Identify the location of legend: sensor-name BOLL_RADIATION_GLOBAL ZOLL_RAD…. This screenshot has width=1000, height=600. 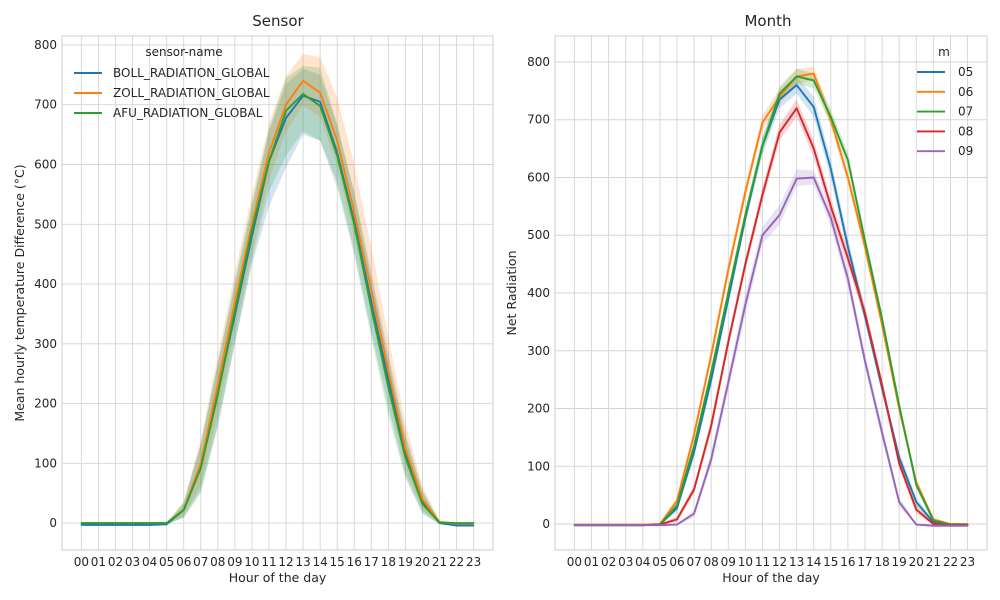
(172, 82).